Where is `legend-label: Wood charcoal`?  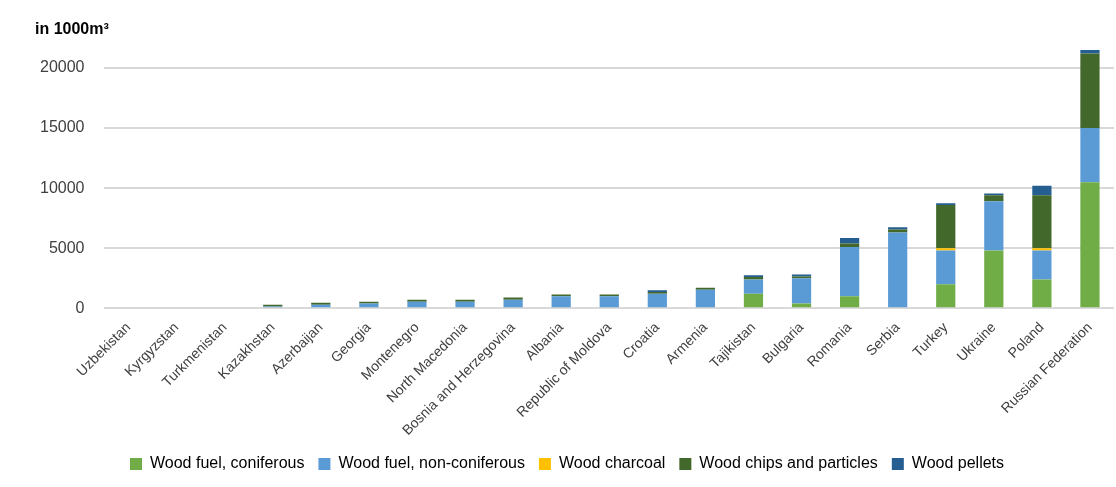 legend-label: Wood charcoal is located at coordinates (612, 463).